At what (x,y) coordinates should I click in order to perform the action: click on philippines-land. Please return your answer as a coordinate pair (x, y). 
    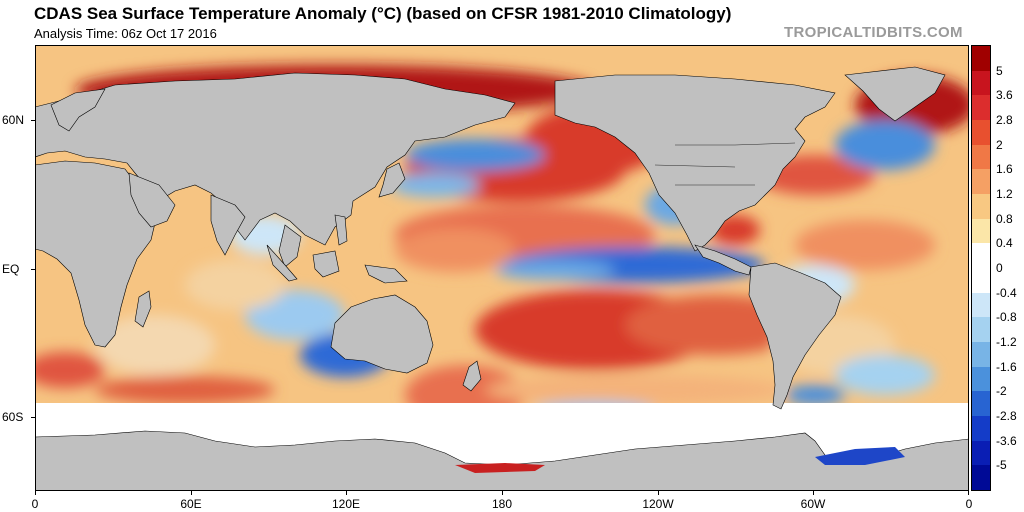
    Looking at the image, I should click on (341, 230).